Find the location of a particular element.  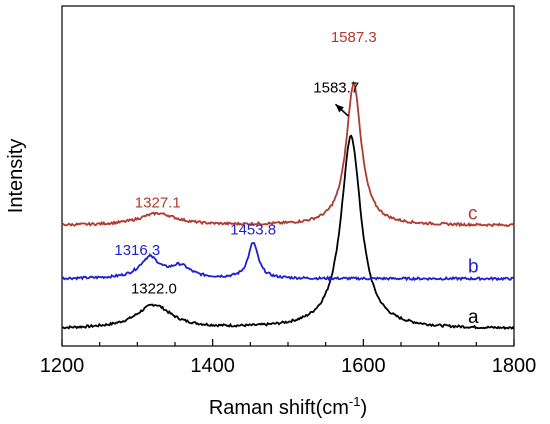

x-axis-label: Raman shift(cm-1) is located at coordinates (288, 406).